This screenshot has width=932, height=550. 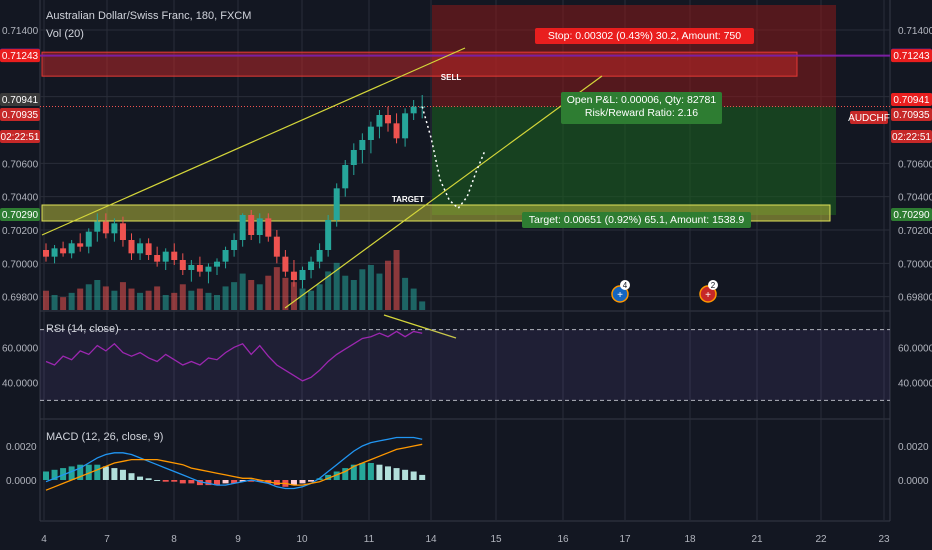 I want to click on rsi-tick-label: 60.0000, so click(x=915, y=348).